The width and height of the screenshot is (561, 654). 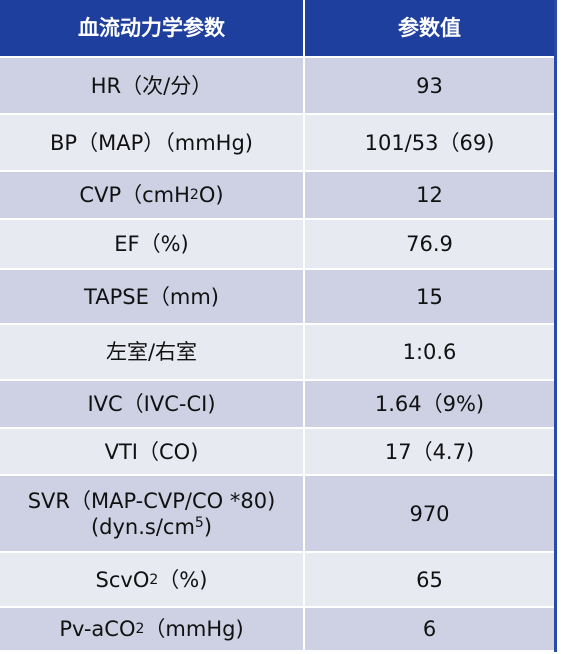 I want to click on param-cell: ScvO 2 （%), so click(x=152, y=579).